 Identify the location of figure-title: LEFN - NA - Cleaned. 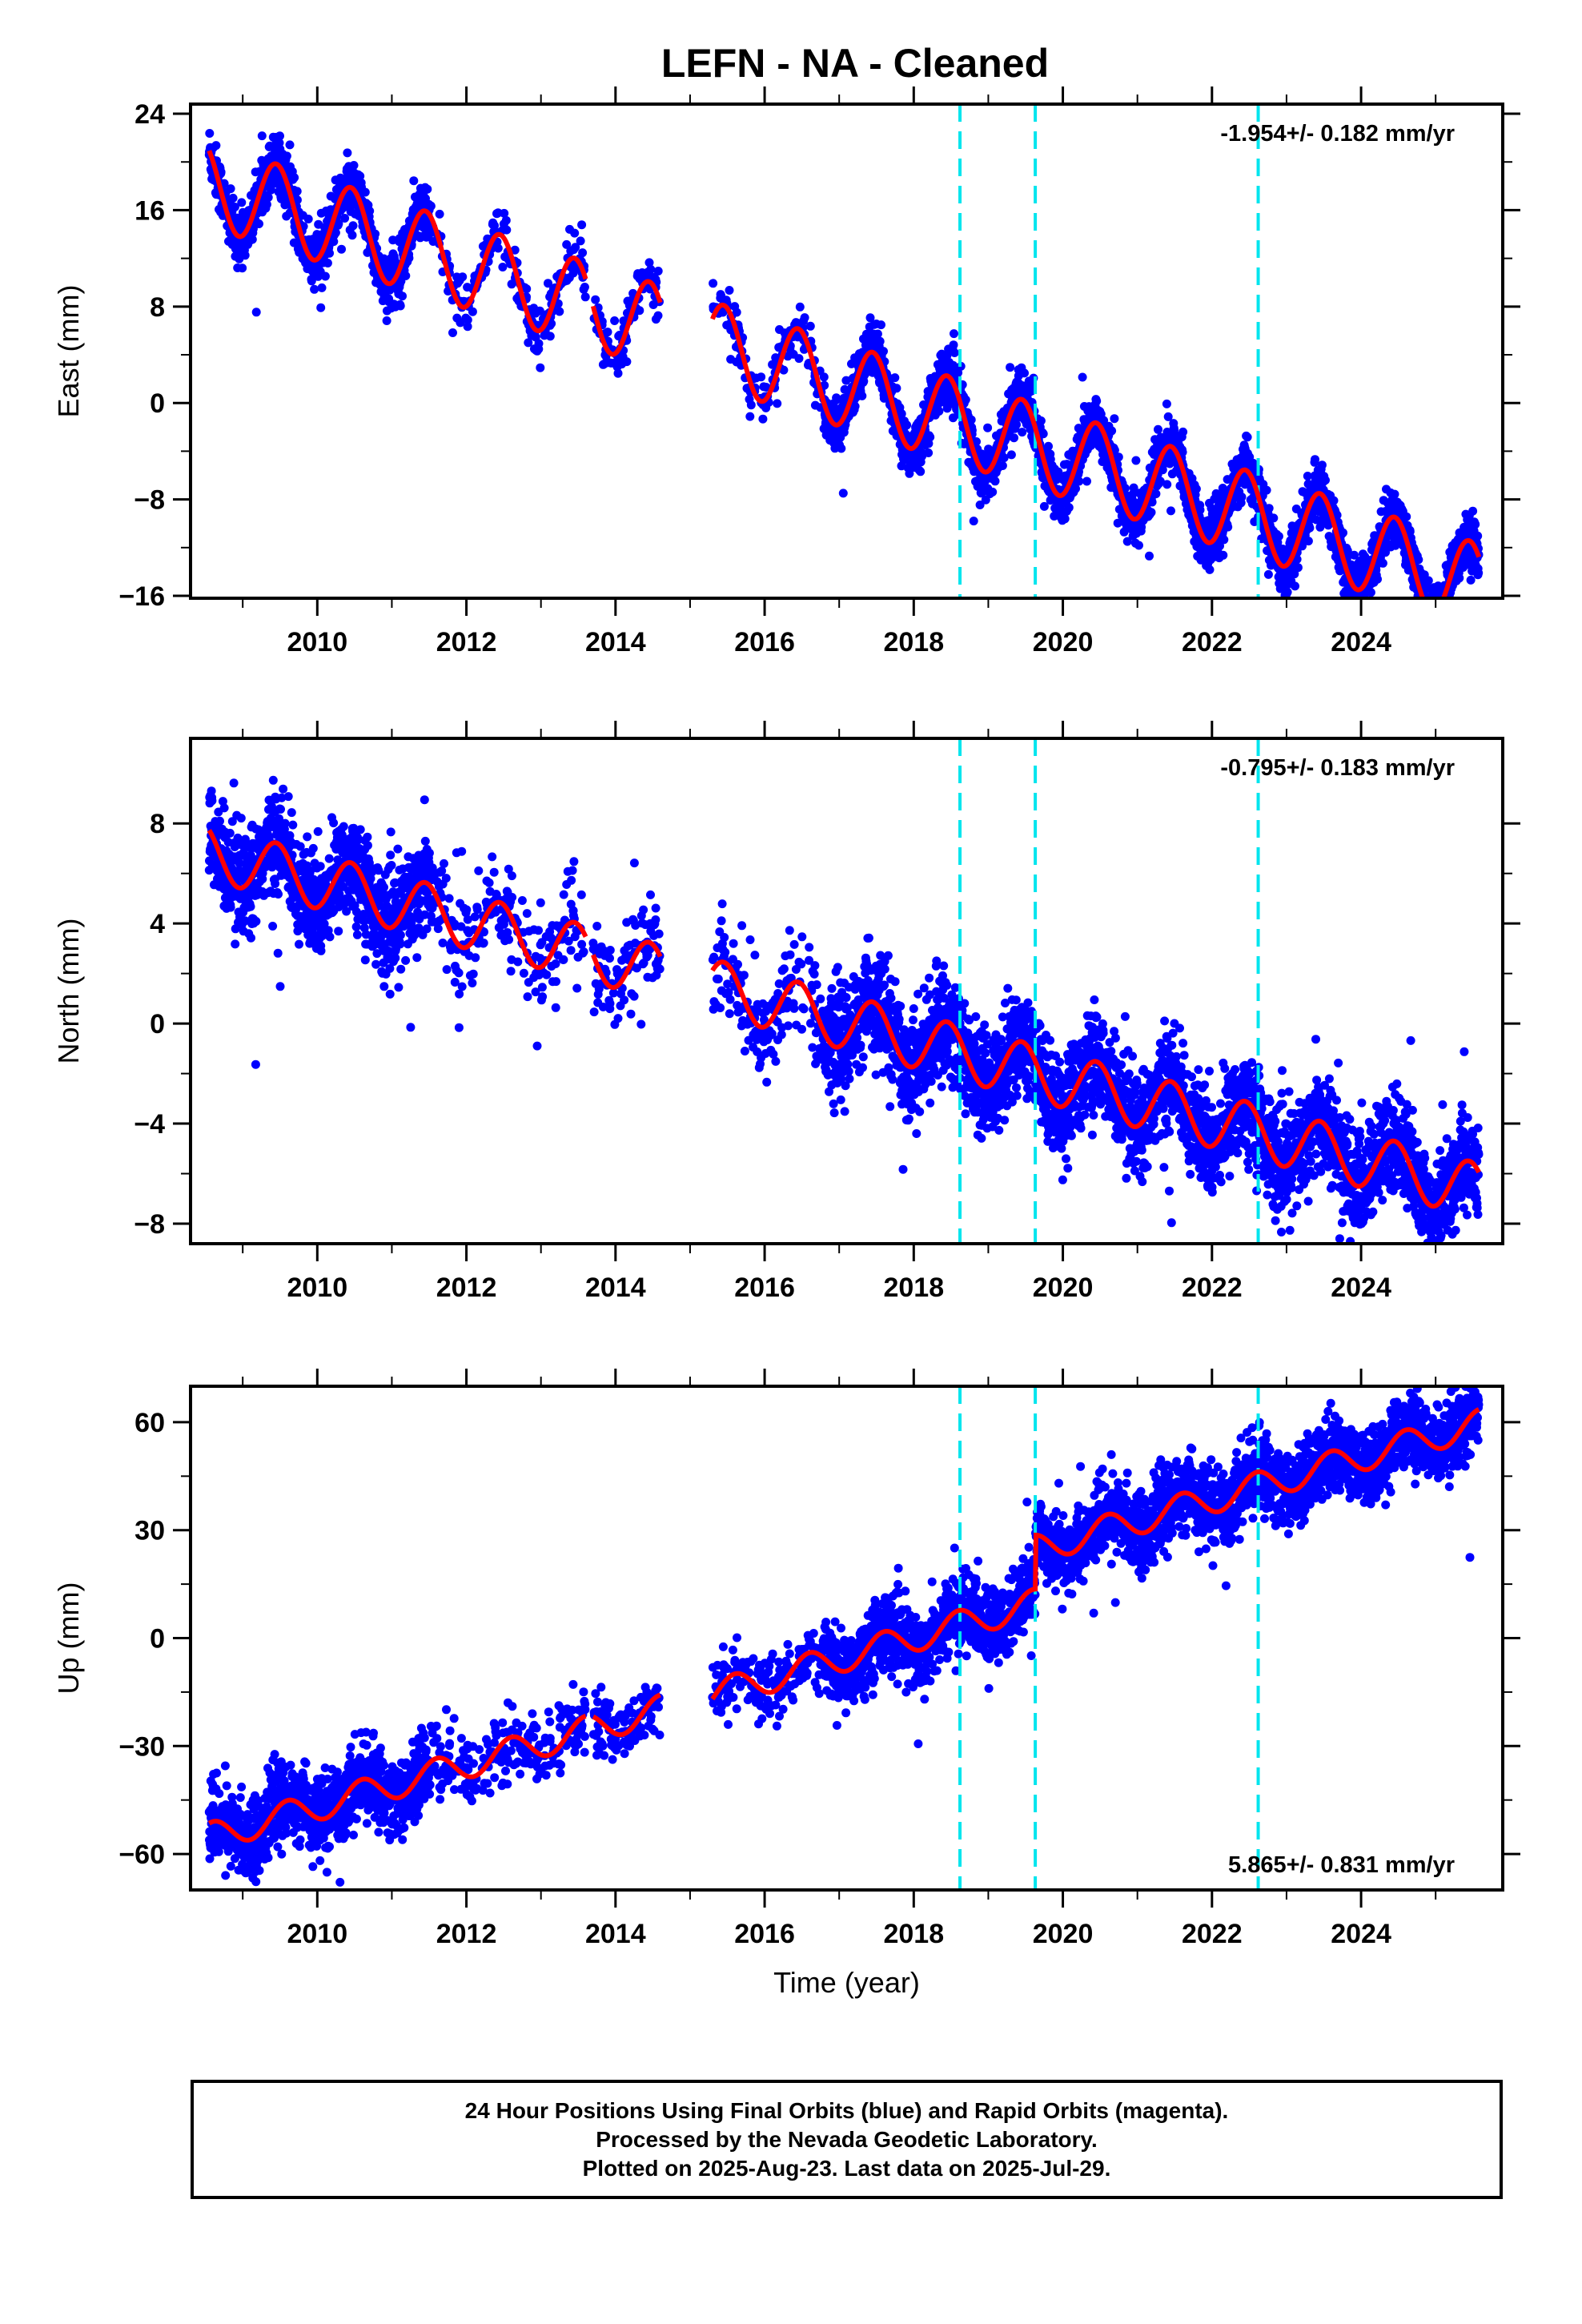
(855, 63).